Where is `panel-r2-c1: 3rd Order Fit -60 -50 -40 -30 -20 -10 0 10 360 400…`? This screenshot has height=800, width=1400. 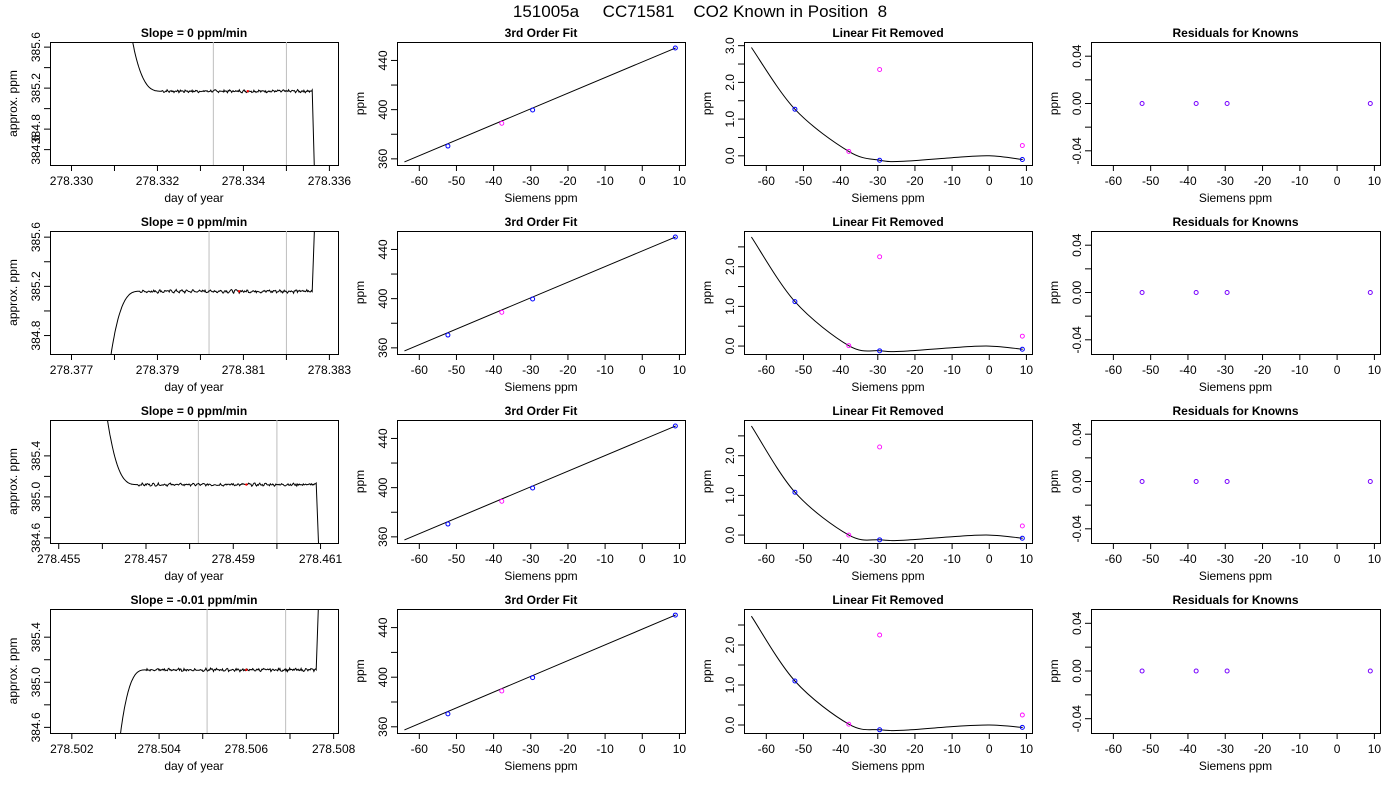
panel-r2-c1: 3rd Order Fit -60 -50 -40 -30 -20 -10 0 10 360 400… is located at coordinates (519, 493).